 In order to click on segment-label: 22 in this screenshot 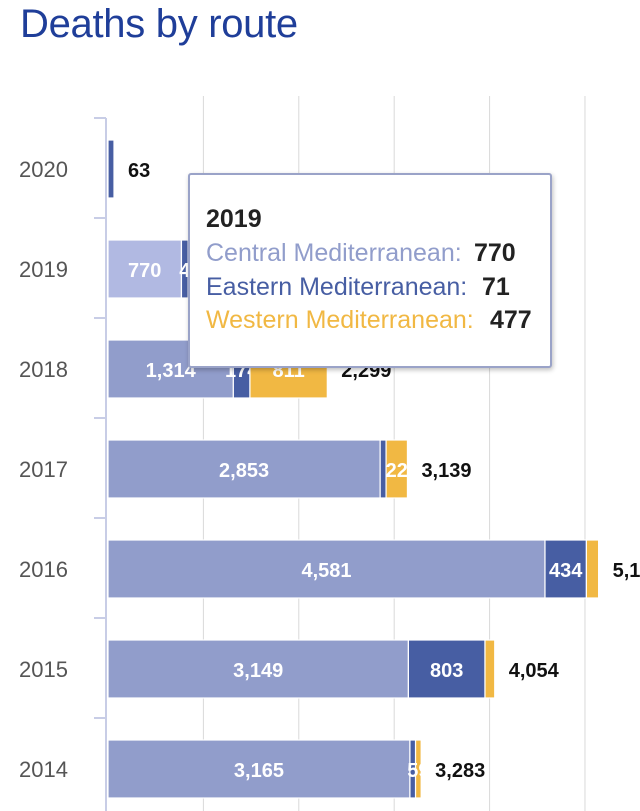, I will do `click(397, 471)`.